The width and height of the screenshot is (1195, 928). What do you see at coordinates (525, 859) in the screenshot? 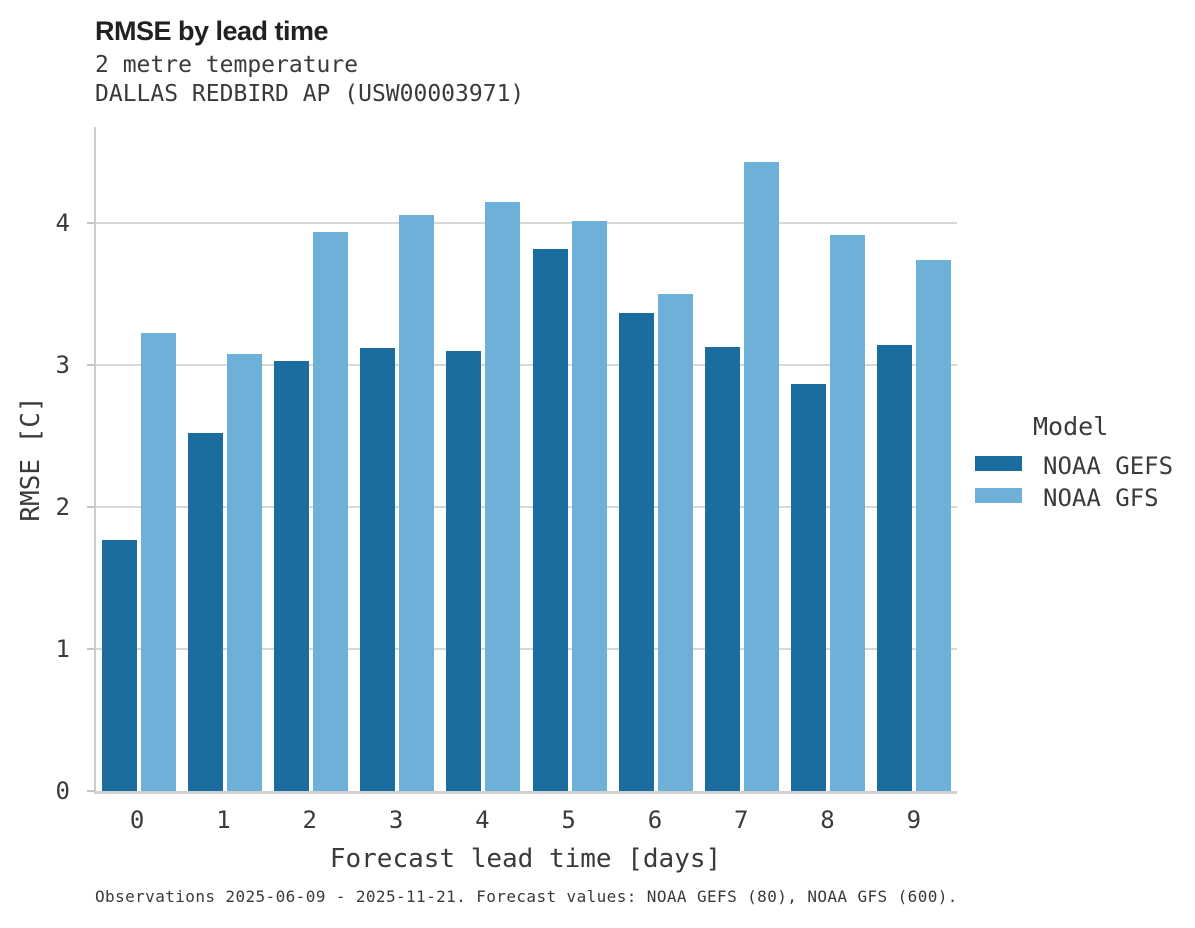
I see `x-axis-label: Forecast lead time [days]` at bounding box center [525, 859].